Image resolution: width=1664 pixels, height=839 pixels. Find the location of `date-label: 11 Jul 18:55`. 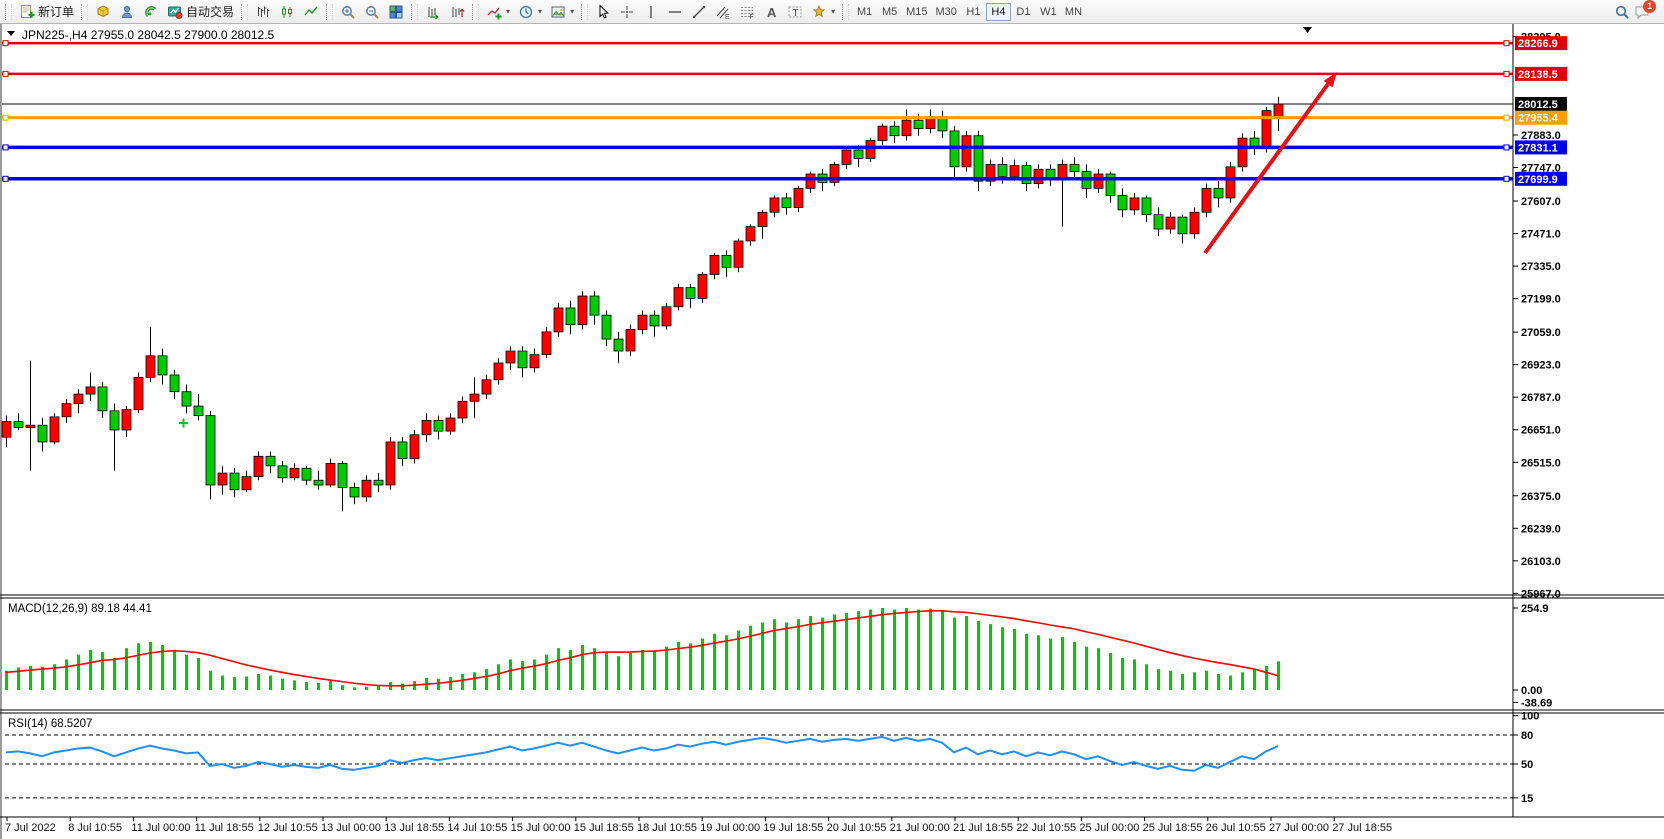

date-label: 11 Jul 18:55 is located at coordinates (224, 828).